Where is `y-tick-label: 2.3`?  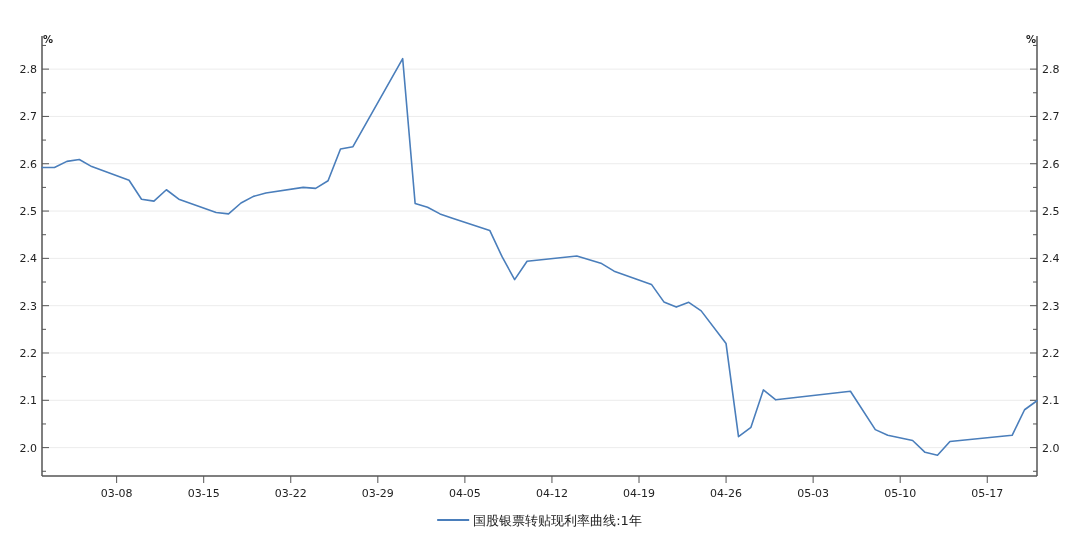
y-tick-label: 2.3 is located at coordinates (28, 306).